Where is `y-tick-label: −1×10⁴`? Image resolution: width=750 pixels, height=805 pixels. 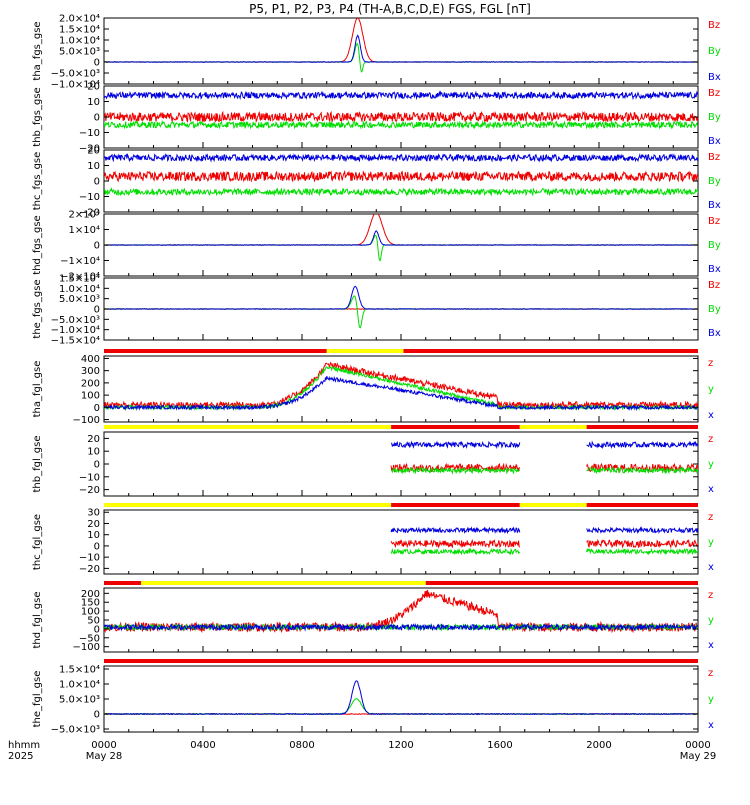 y-tick-label: −1×10⁴ is located at coordinates (80, 261).